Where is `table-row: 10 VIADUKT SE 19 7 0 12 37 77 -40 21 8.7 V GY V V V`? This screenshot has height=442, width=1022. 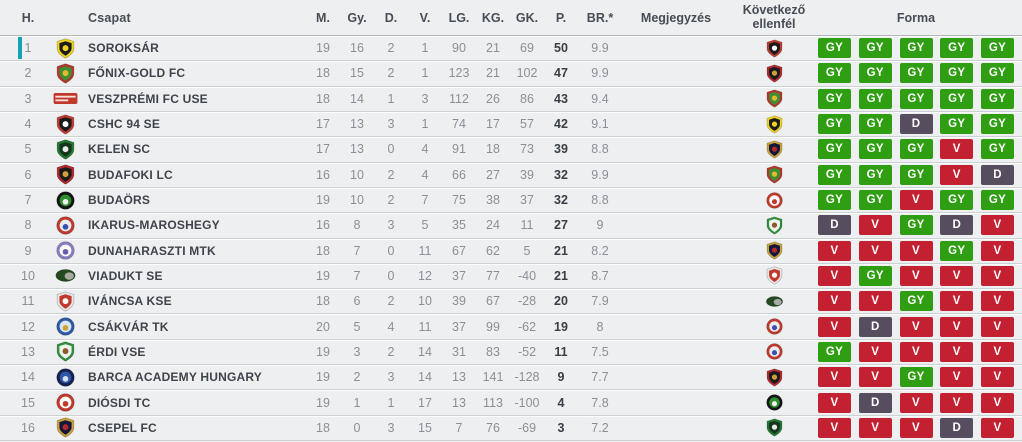 table-row: 10 VIADUKT SE 19 7 0 12 37 77 -40 21 8.7 V GY V V V is located at coordinates (511, 277).